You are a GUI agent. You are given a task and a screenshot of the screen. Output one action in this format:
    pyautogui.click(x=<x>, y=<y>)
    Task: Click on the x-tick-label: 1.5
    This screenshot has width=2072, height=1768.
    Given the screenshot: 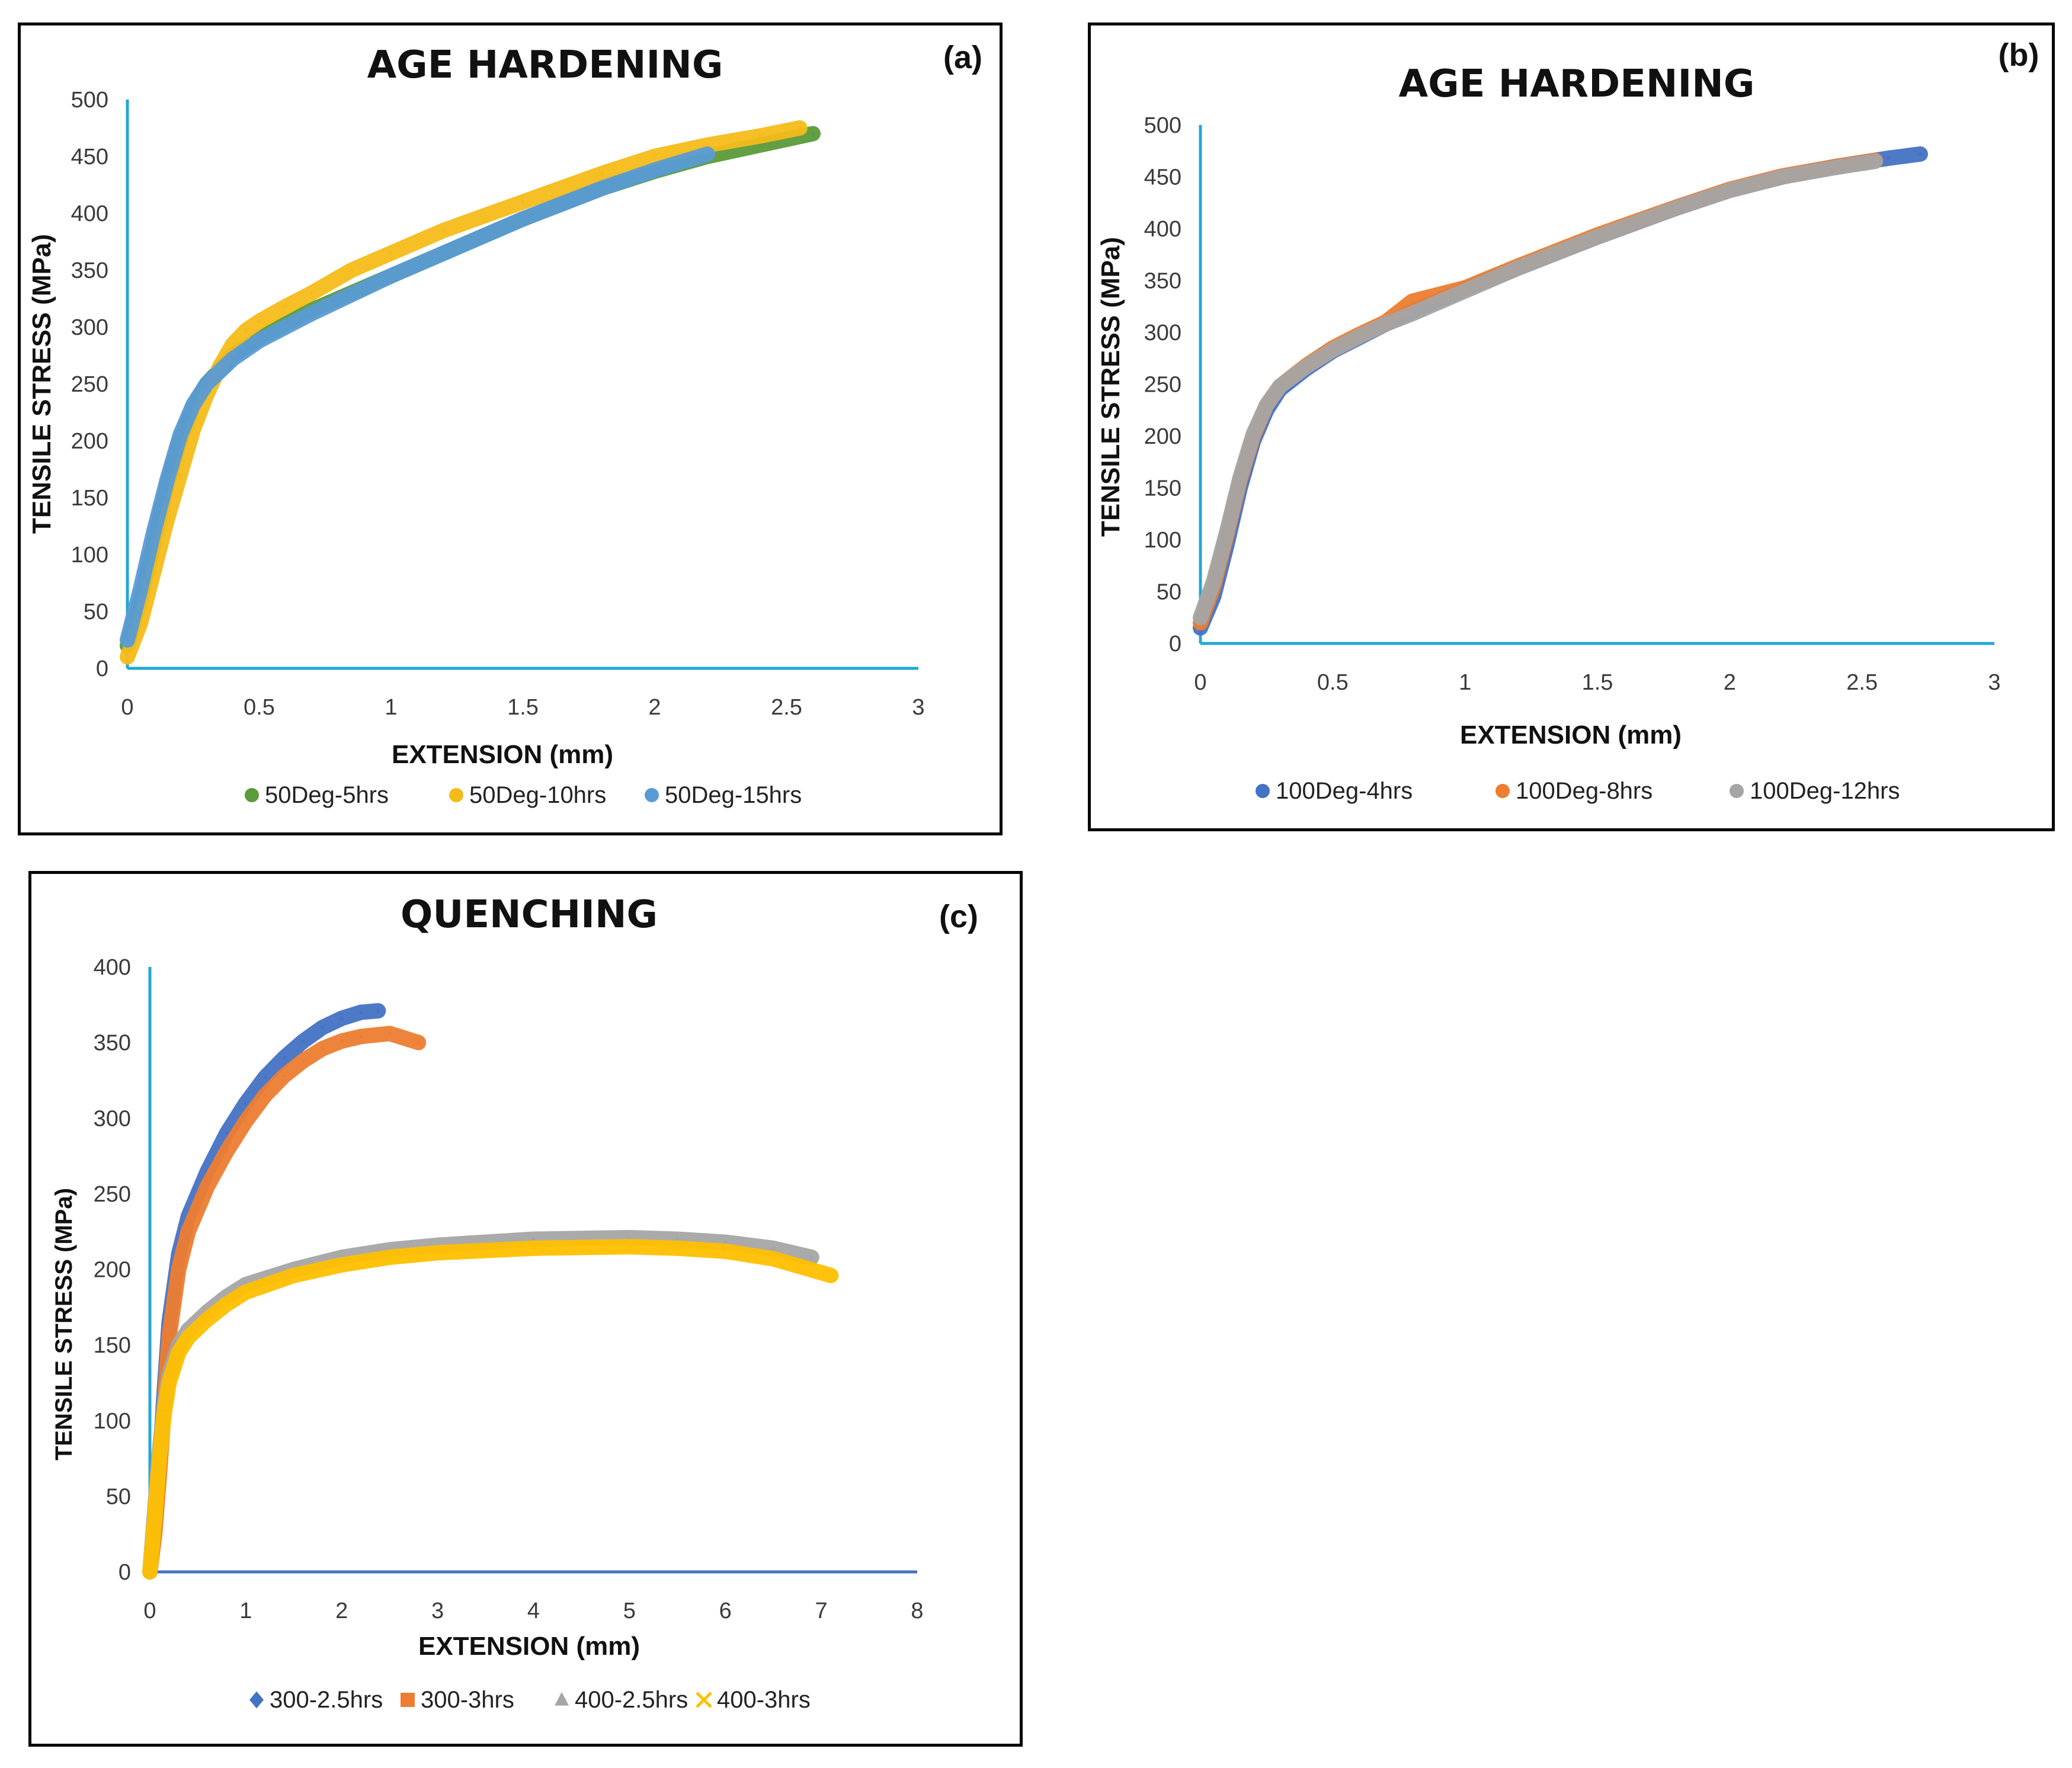 What is the action you would take?
    pyautogui.click(x=1597, y=682)
    